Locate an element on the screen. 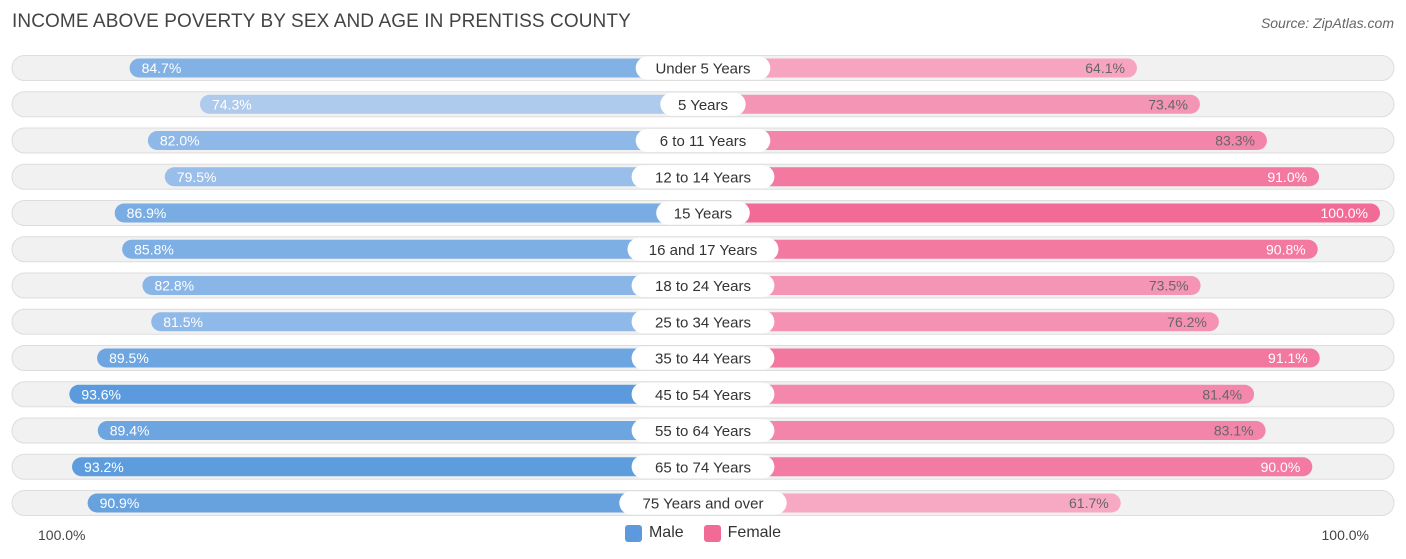 The height and width of the screenshot is (559, 1406). legend-label-male: Male is located at coordinates (666, 532).